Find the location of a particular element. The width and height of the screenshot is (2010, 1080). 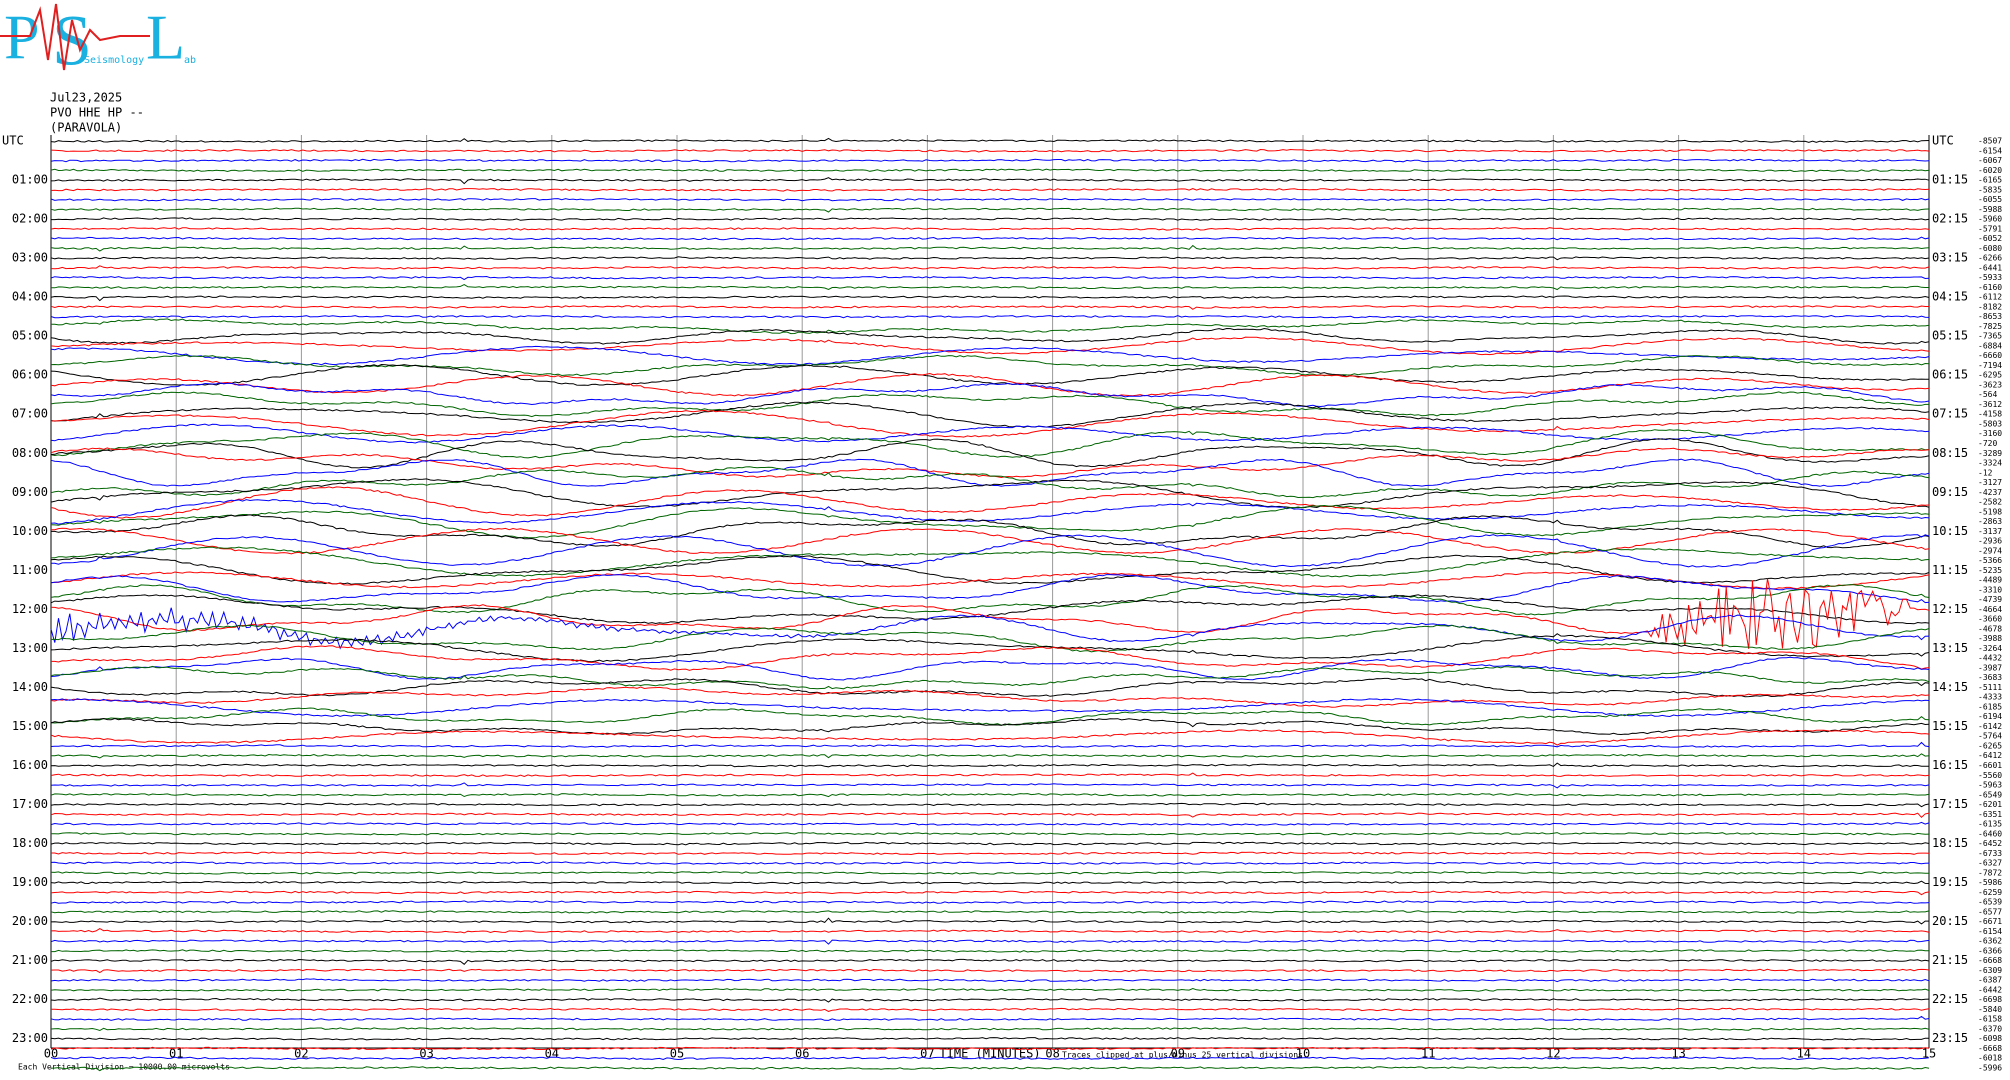

trace-offset: -6549 is located at coordinates (1990, 794).